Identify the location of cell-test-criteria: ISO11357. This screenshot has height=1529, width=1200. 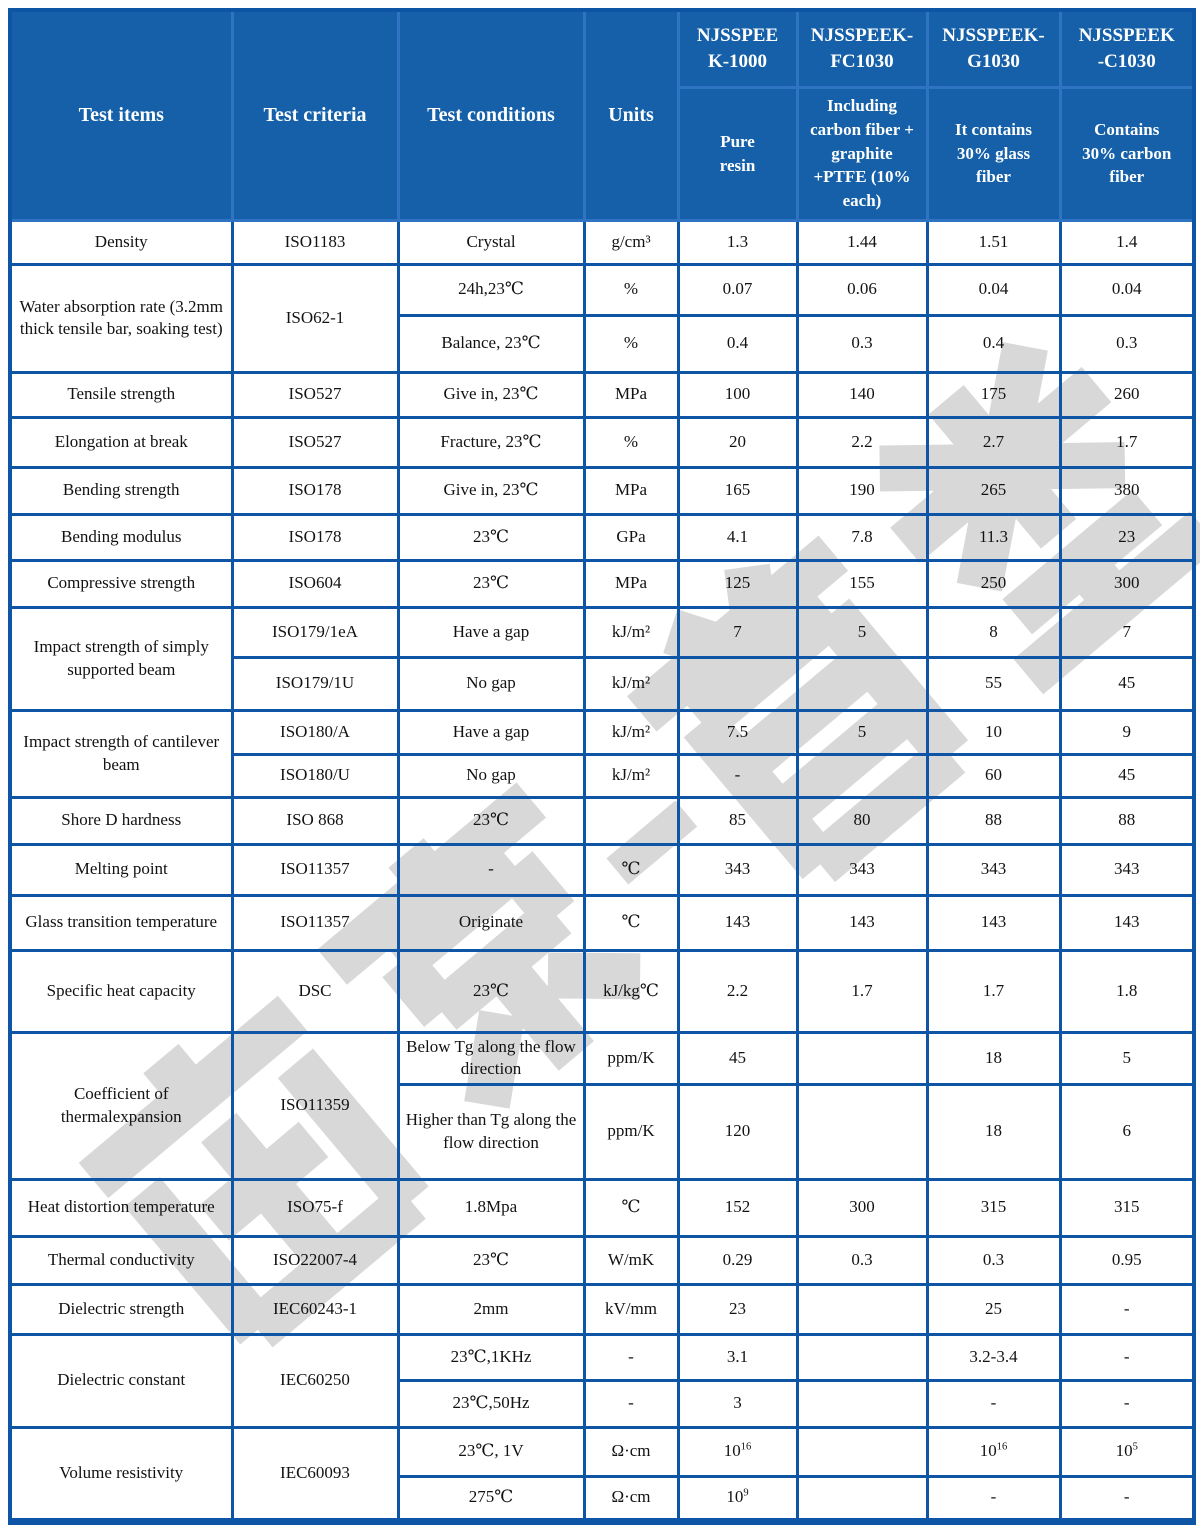
(315, 869).